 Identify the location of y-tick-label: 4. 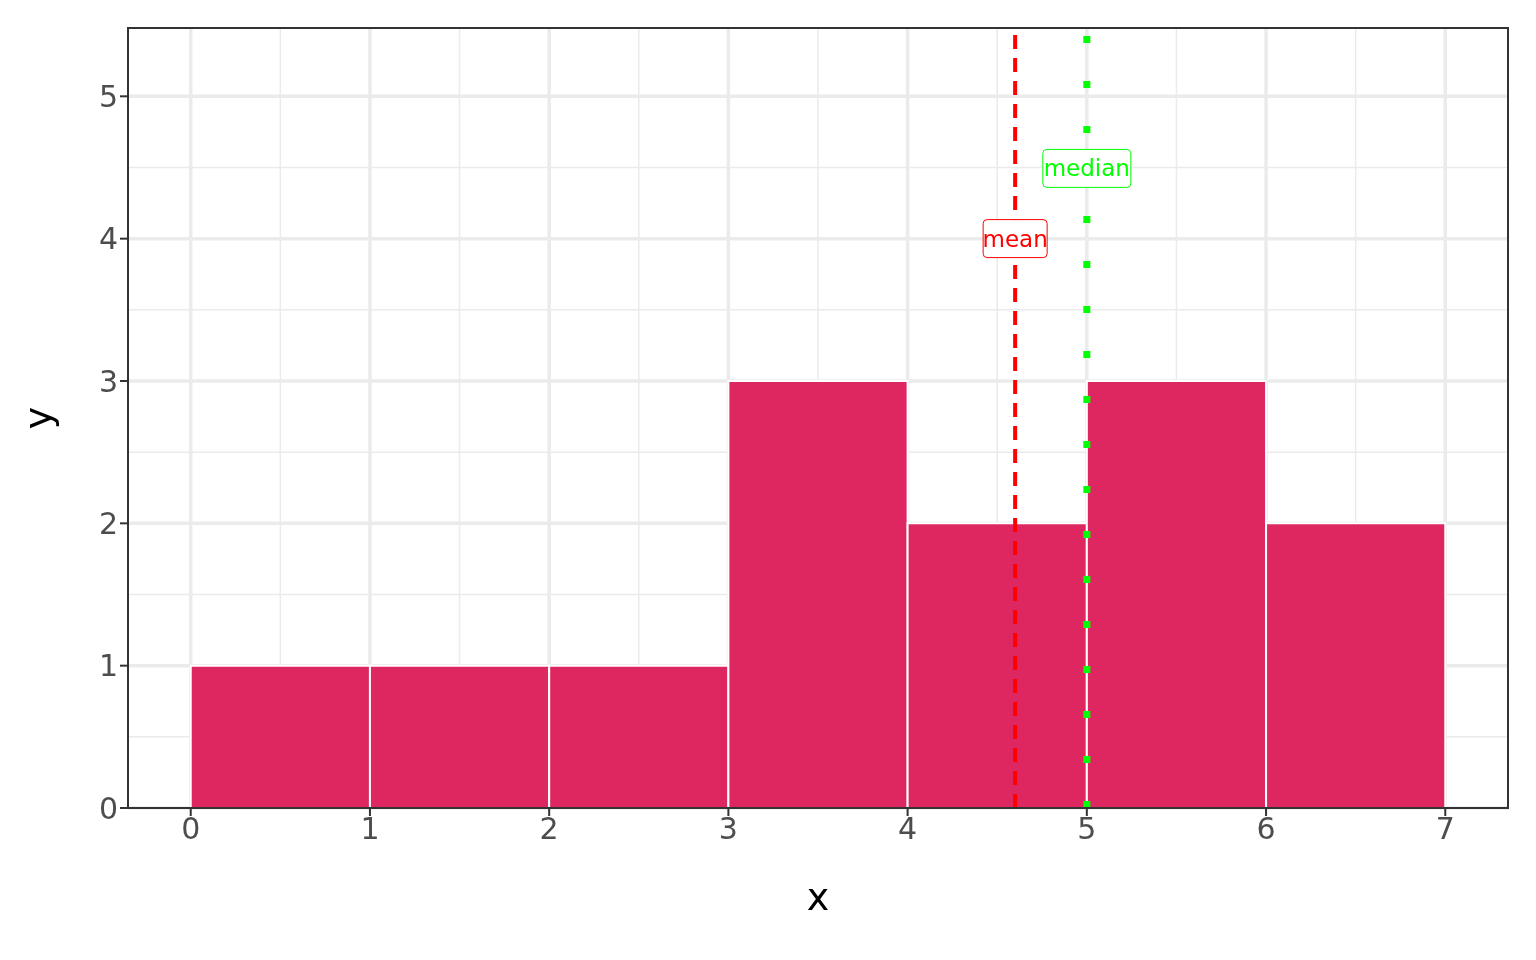
(108, 239).